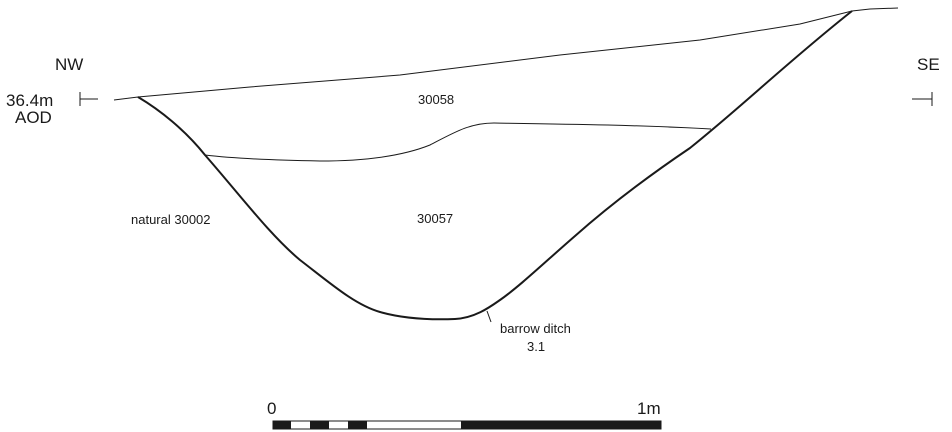  I want to click on lower-fill-label: 30057, so click(435, 218).